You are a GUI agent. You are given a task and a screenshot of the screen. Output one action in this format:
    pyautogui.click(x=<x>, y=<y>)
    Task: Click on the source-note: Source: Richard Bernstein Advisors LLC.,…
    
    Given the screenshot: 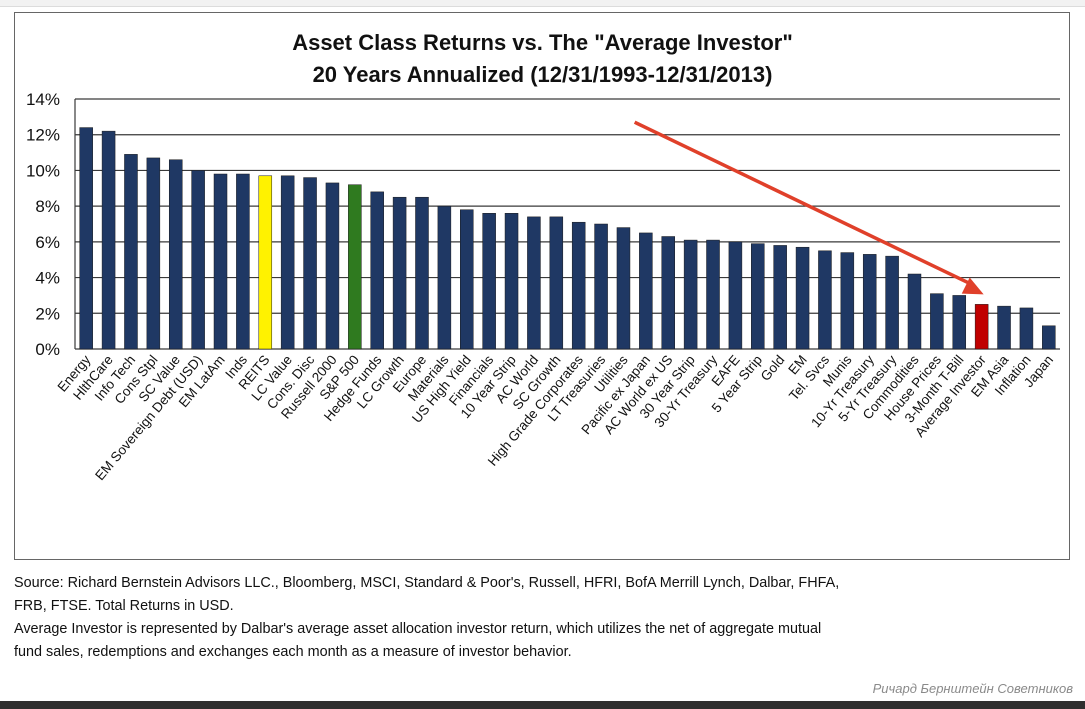 What is the action you would take?
    pyautogui.click(x=544, y=618)
    